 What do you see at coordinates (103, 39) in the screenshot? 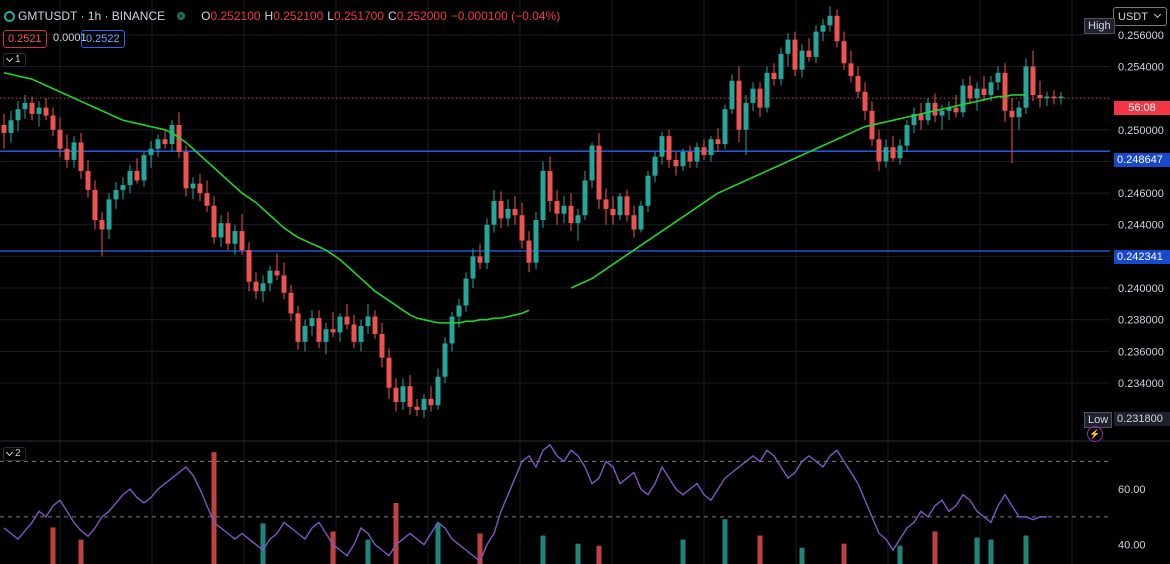
I see `buy-price-button: 0.2522` at bounding box center [103, 39].